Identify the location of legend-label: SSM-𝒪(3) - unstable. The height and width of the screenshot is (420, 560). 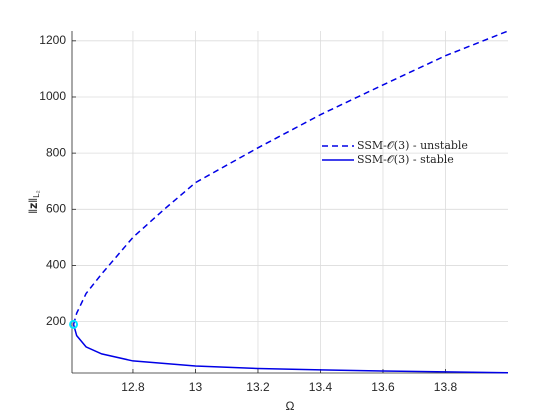
(412, 145).